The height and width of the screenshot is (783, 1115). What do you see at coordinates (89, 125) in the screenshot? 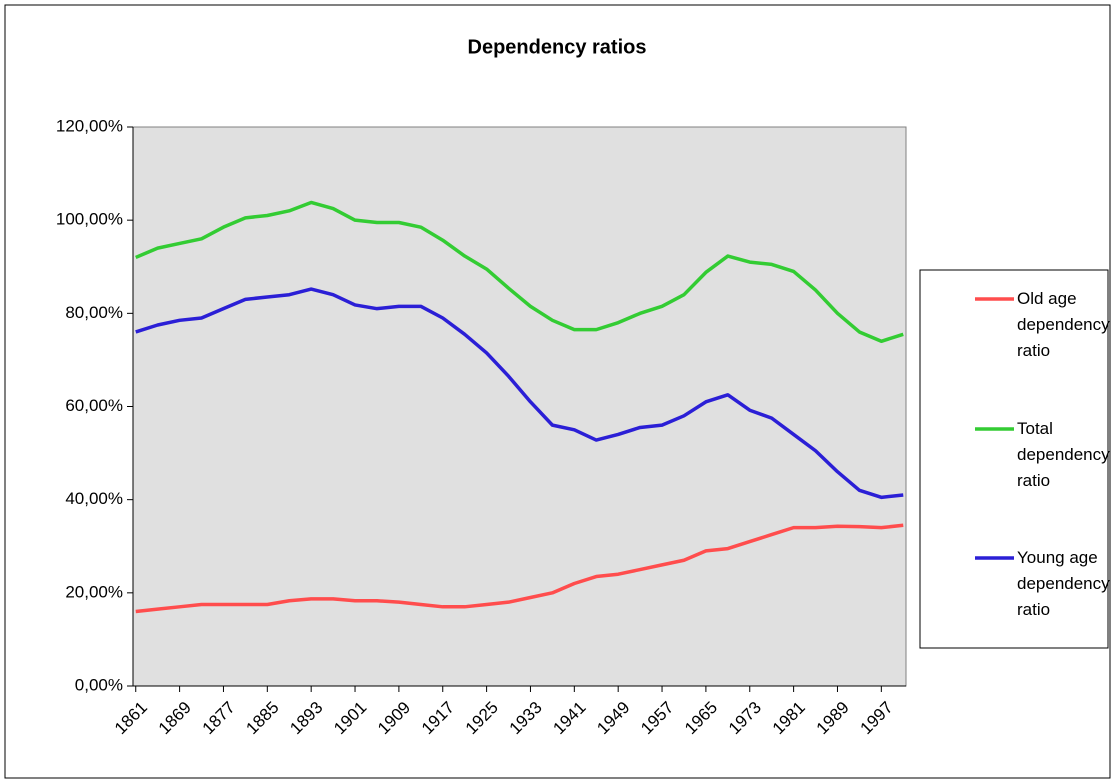
I see `y-tick-label: 120,00%` at bounding box center [89, 125].